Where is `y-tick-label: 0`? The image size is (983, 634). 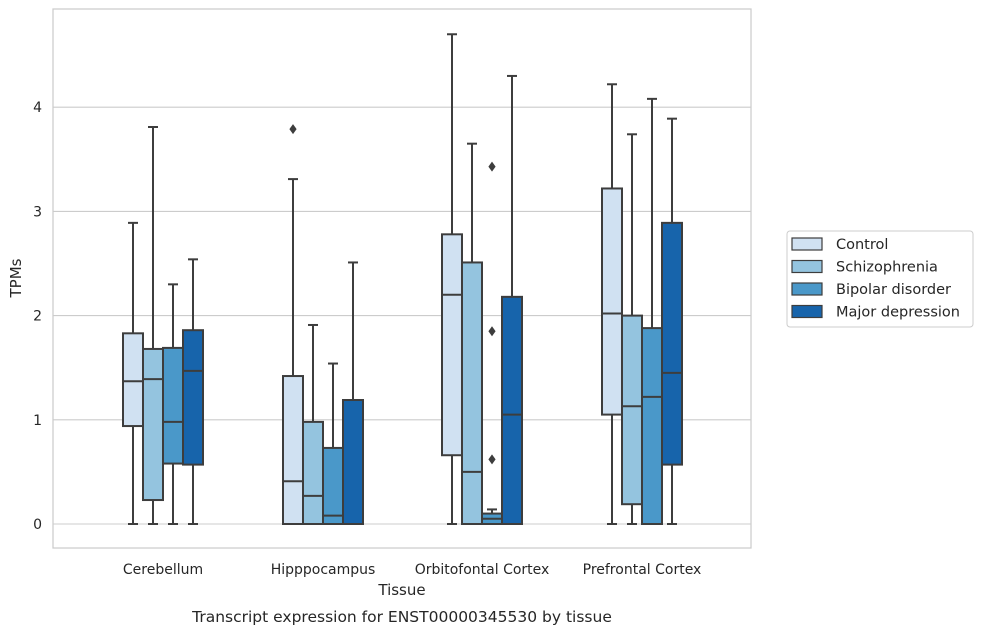
y-tick-label: 0 is located at coordinates (37, 525).